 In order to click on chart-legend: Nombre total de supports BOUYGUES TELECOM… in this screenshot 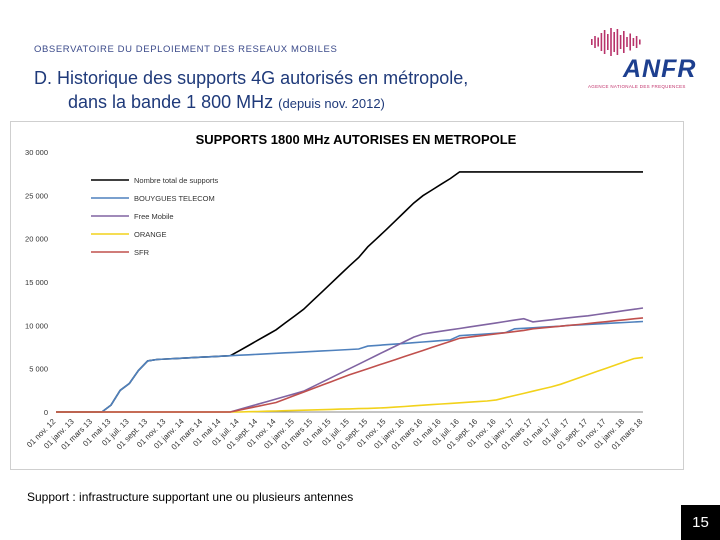, I will do `click(154, 216)`.